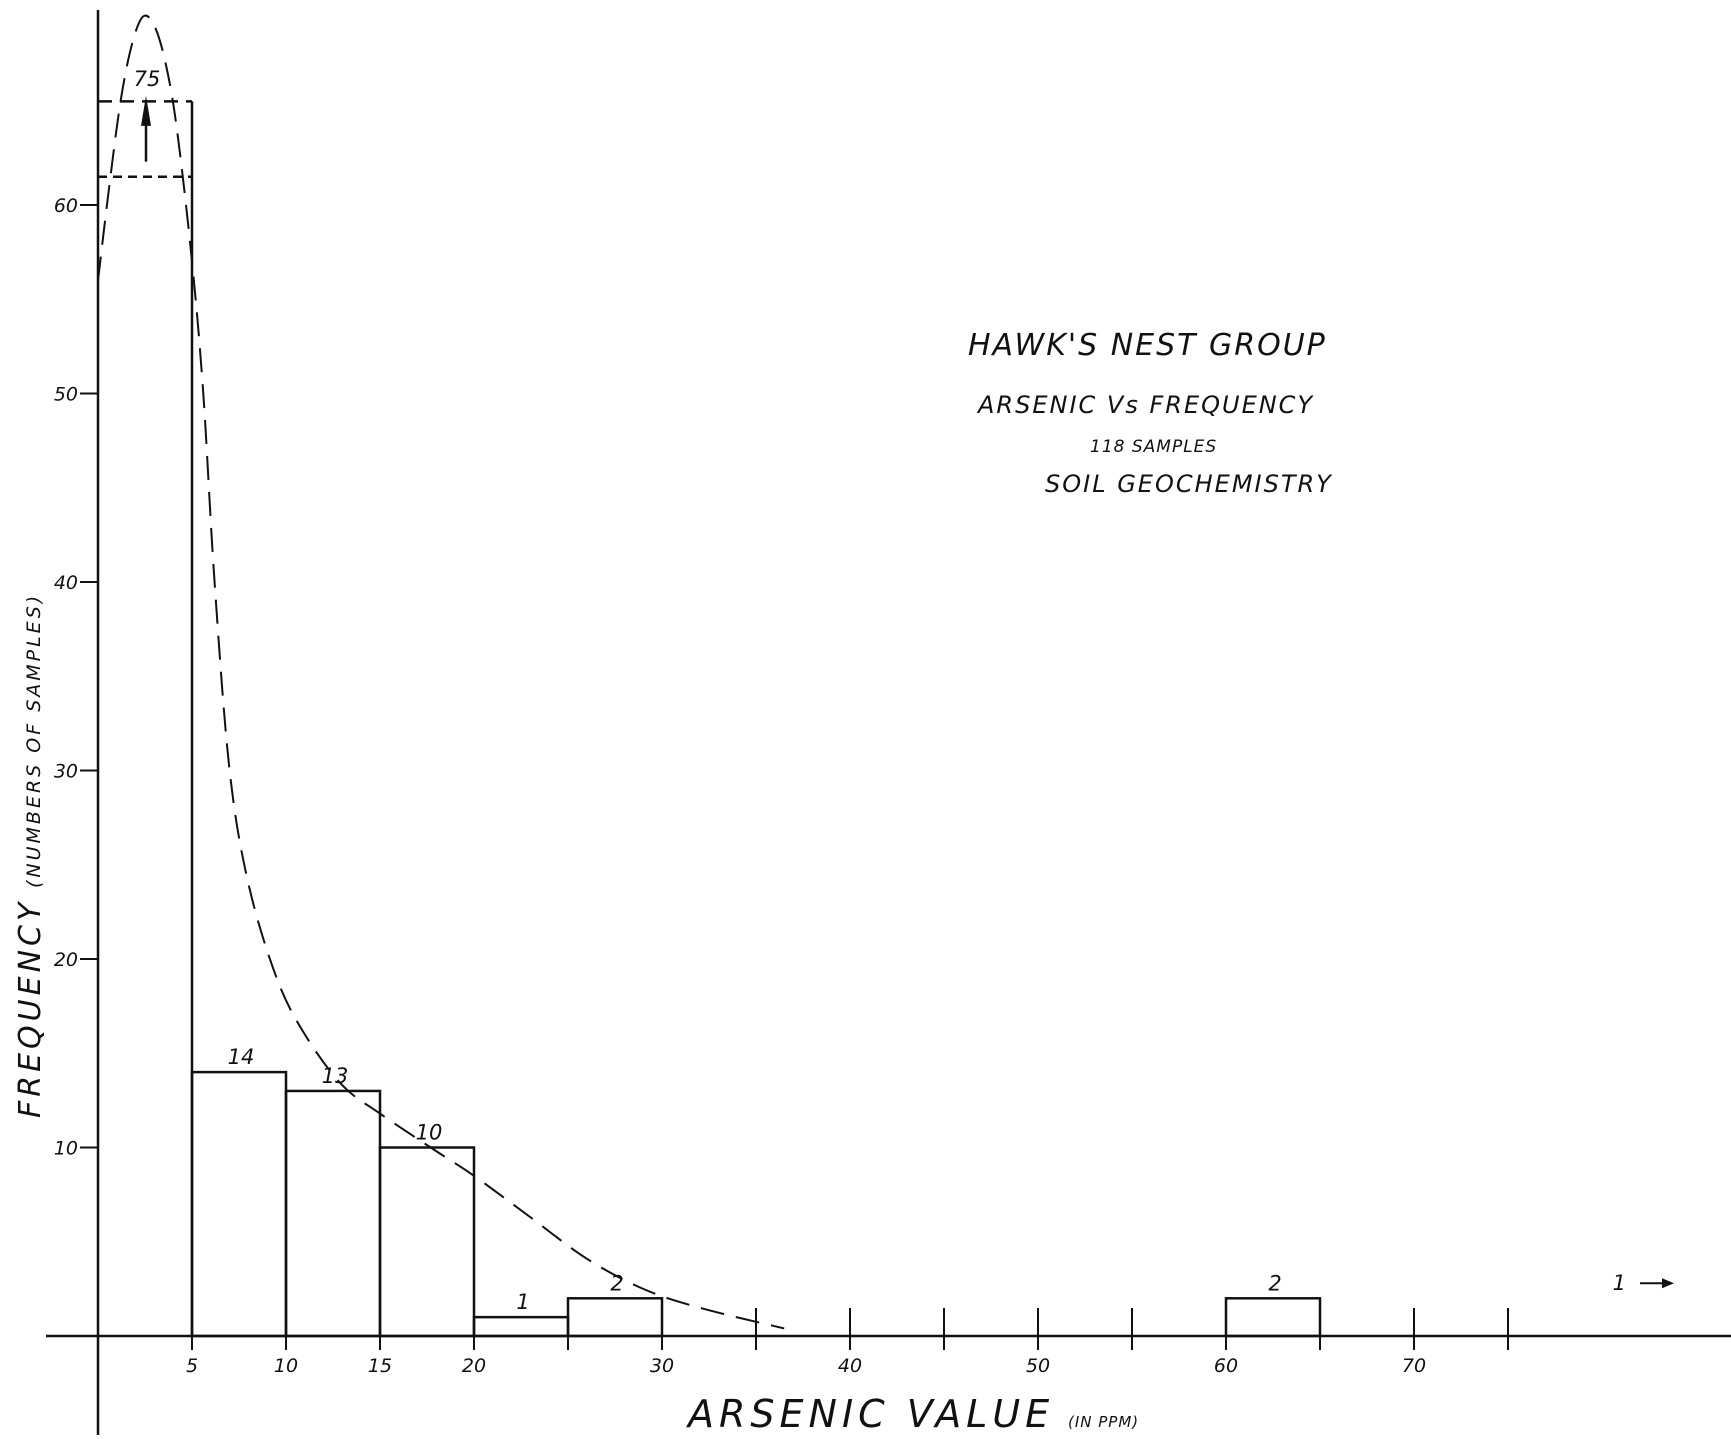 The height and width of the screenshot is (1439, 1731). What do you see at coordinates (34, 740) in the screenshot?
I see `y-axis-unit: (NUMBERS OF SAMPLES)` at bounding box center [34, 740].